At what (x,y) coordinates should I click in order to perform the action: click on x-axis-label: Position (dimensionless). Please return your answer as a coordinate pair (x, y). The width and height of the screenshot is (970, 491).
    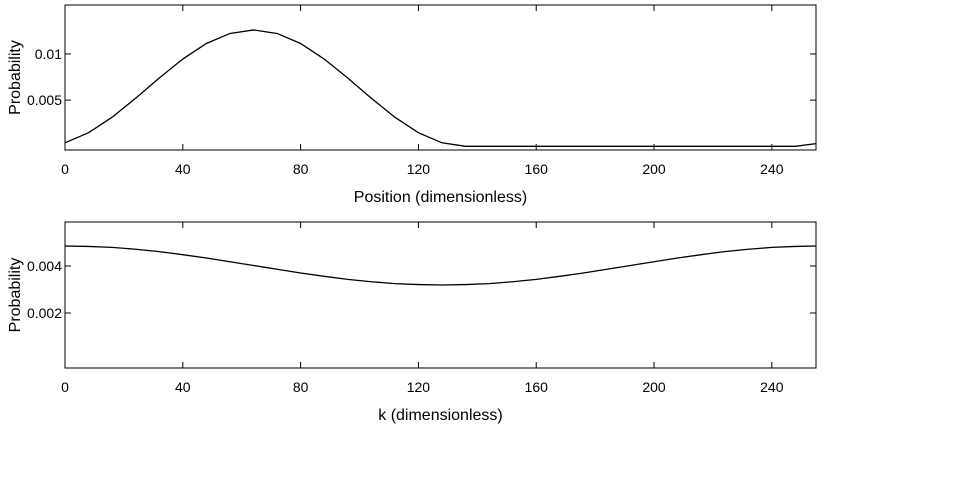
    Looking at the image, I should click on (440, 197).